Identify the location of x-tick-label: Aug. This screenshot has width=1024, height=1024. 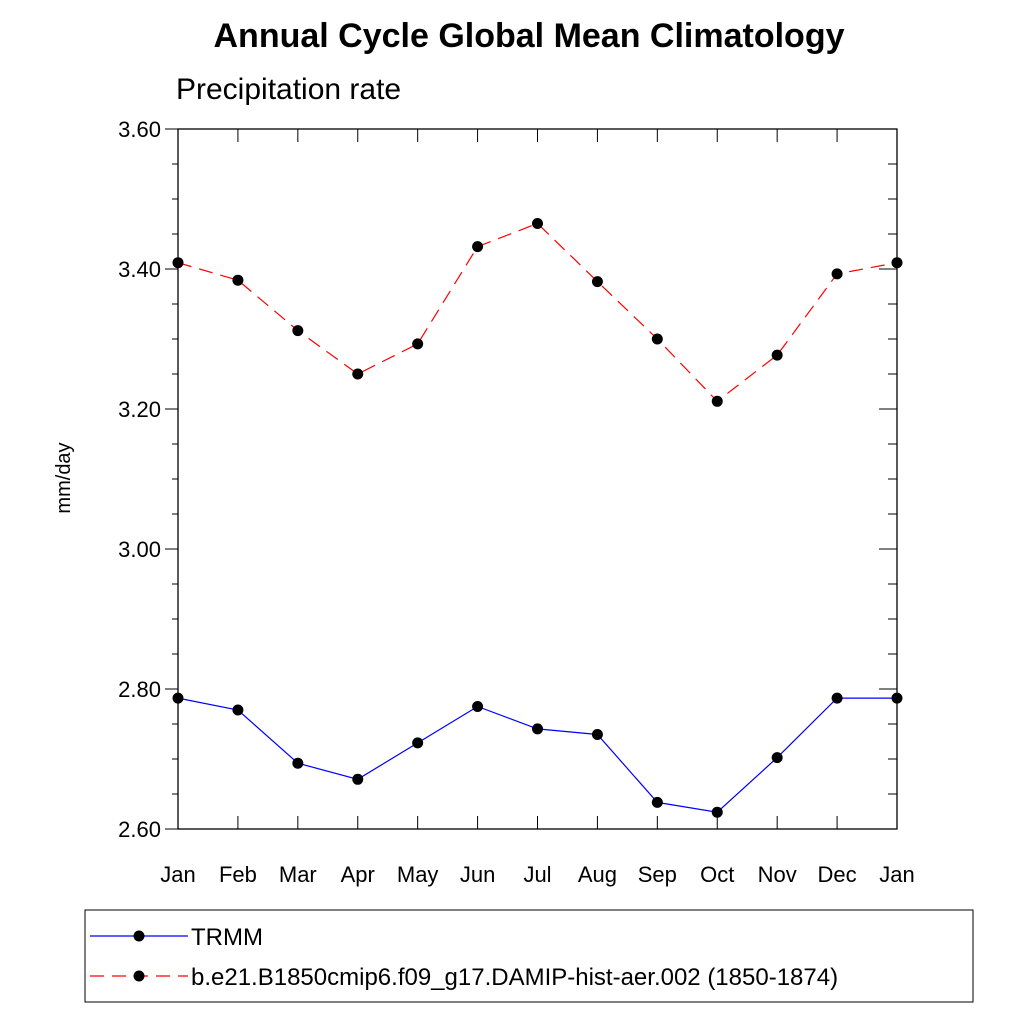
(597, 874).